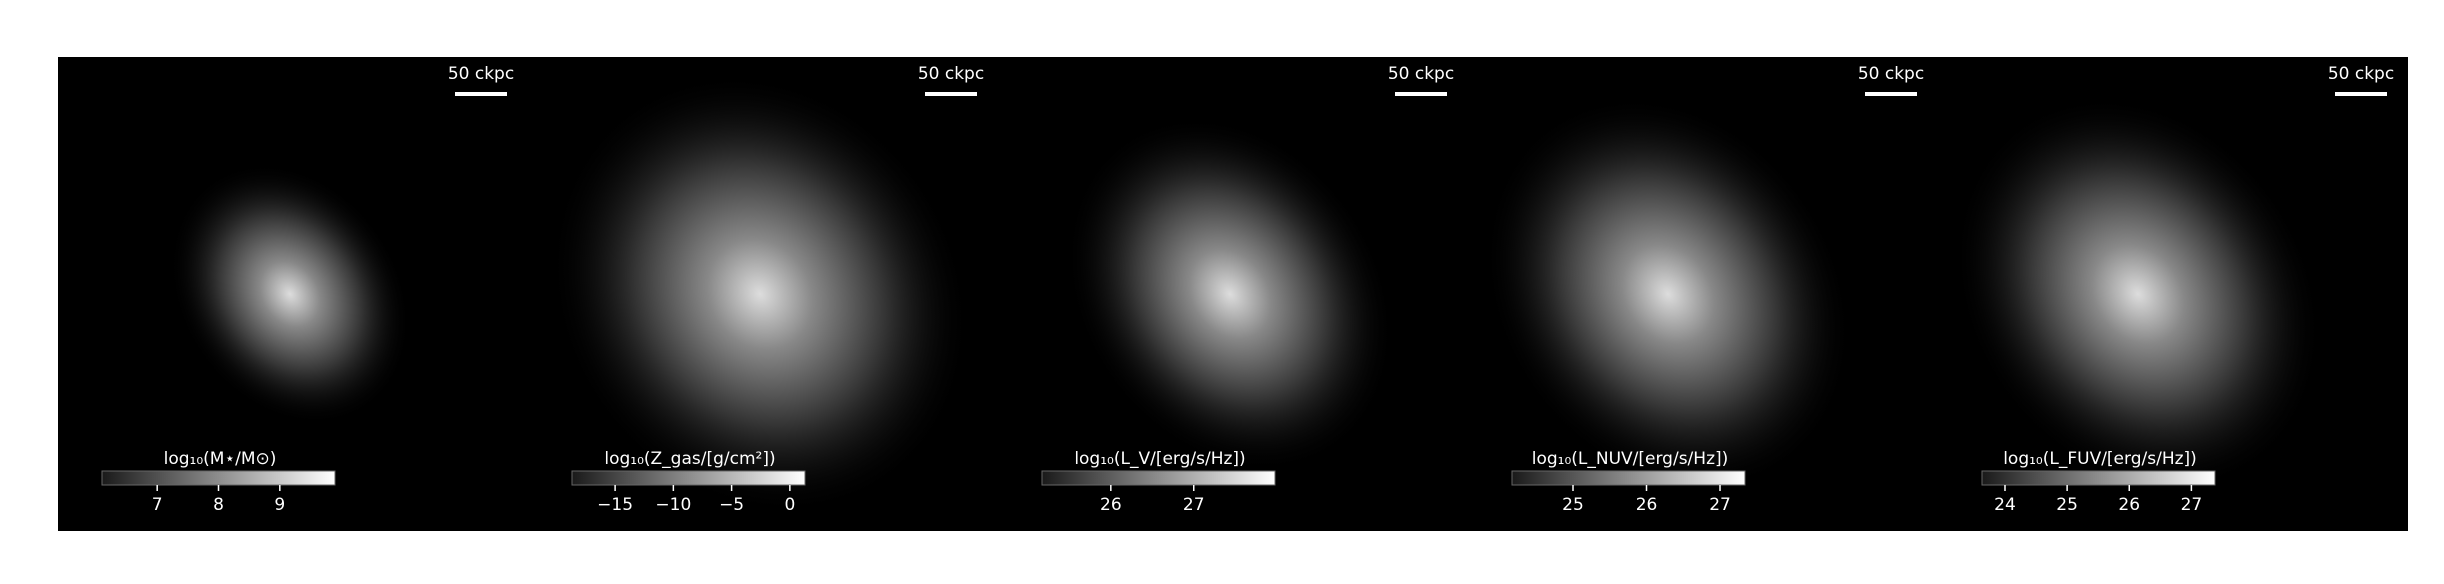 The image size is (2444, 584). I want to click on colorbar-tick-label: −5, so click(731, 505).